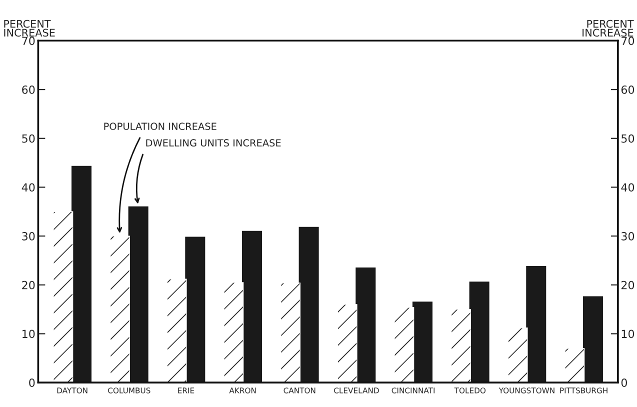 This screenshot has height=407, width=637. I want to click on text: DWELLING UNITS INCREASE, so click(213, 143).